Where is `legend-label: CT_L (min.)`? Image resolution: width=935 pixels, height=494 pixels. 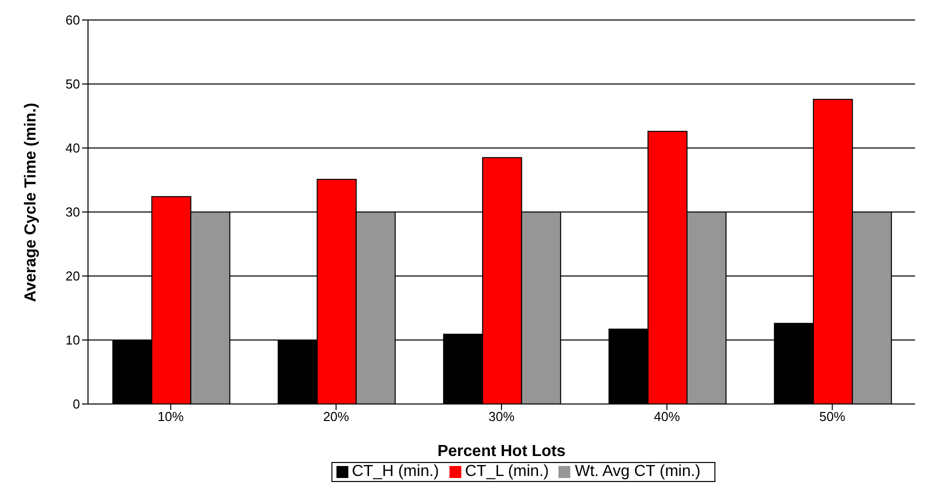
legend-label: CT_L (min.) is located at coordinates (506, 471).